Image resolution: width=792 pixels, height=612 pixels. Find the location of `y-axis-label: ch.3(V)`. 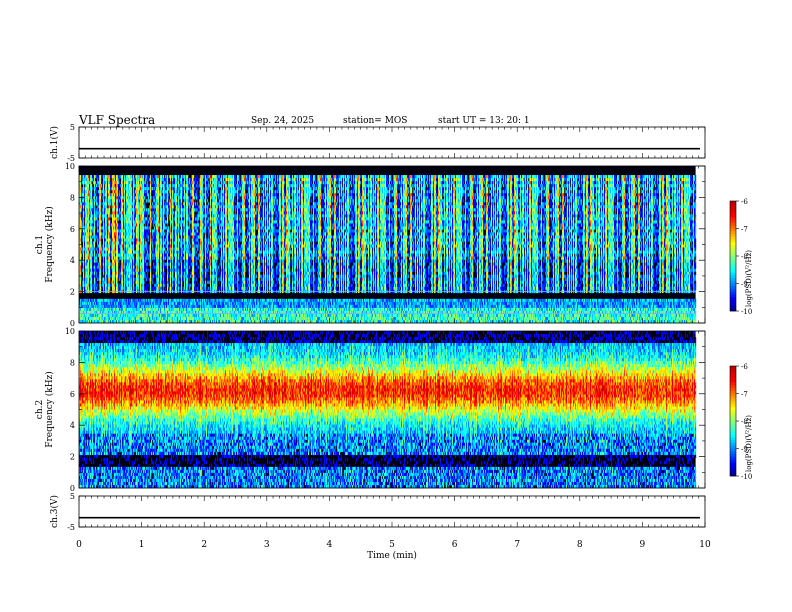

y-axis-label: ch.3(V) is located at coordinates (54, 511).